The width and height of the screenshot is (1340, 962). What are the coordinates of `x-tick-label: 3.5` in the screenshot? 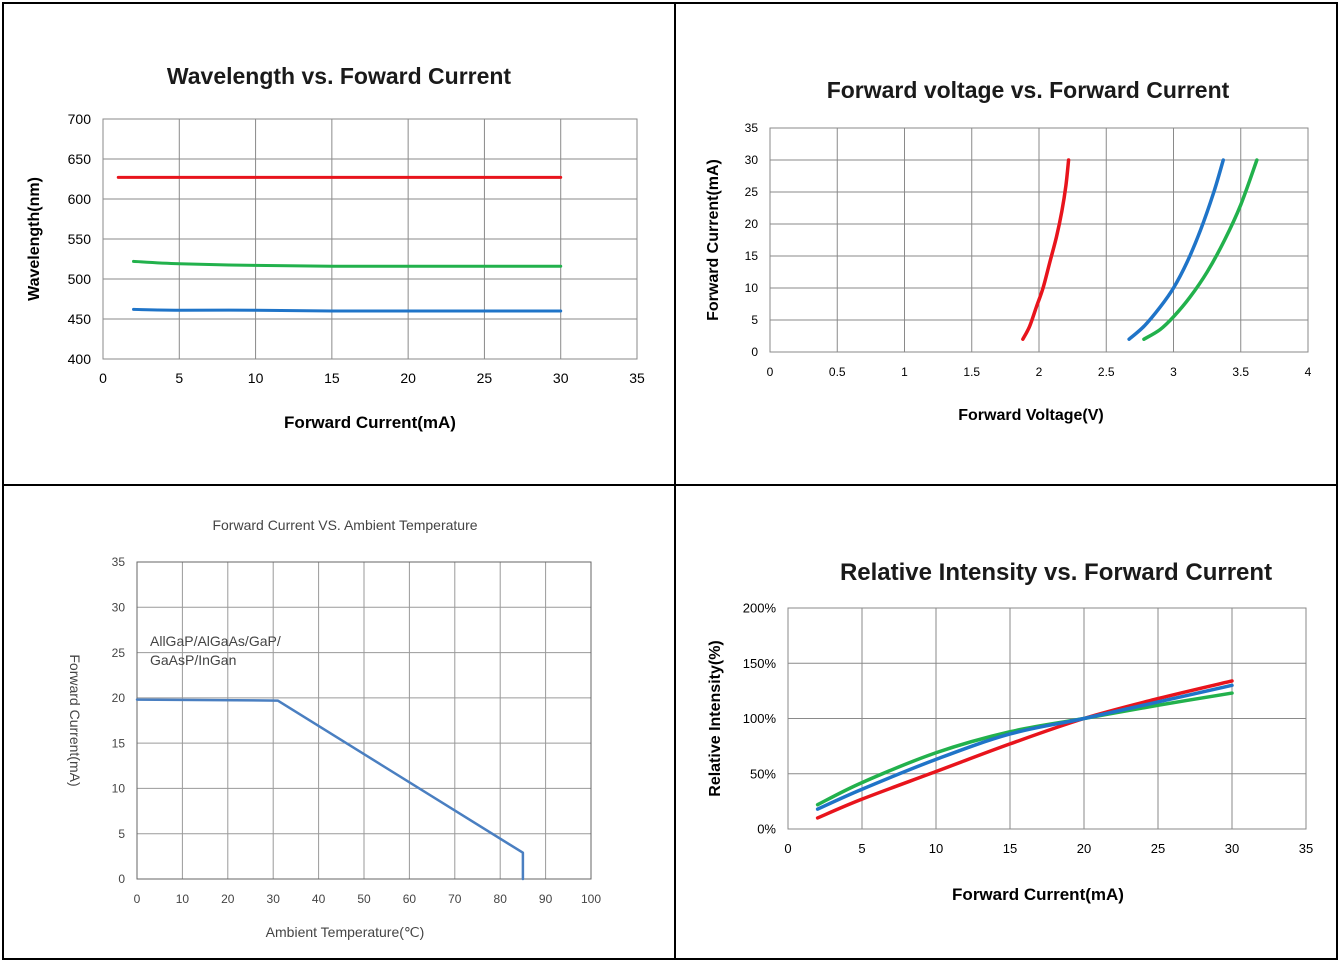 It's located at (1240, 372).